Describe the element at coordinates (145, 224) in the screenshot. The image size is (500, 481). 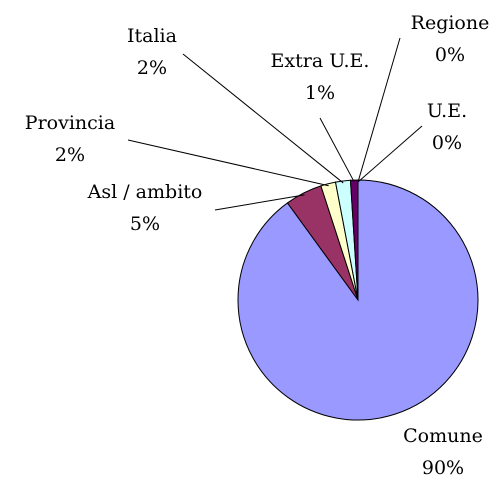
I see `value-label: 5%` at that location.